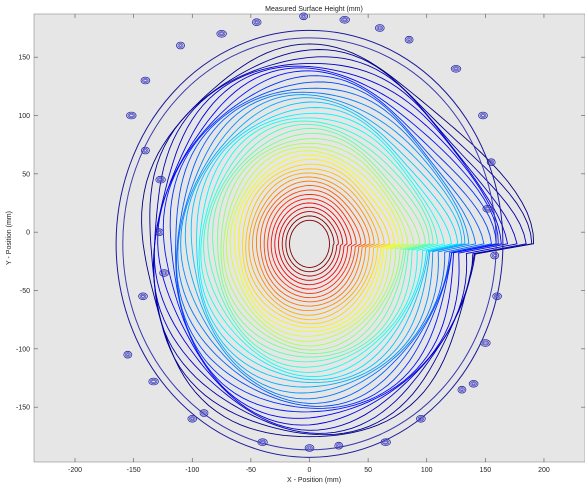  Describe the element at coordinates (75, 470) in the screenshot. I see `x-tick-label: -200` at that location.